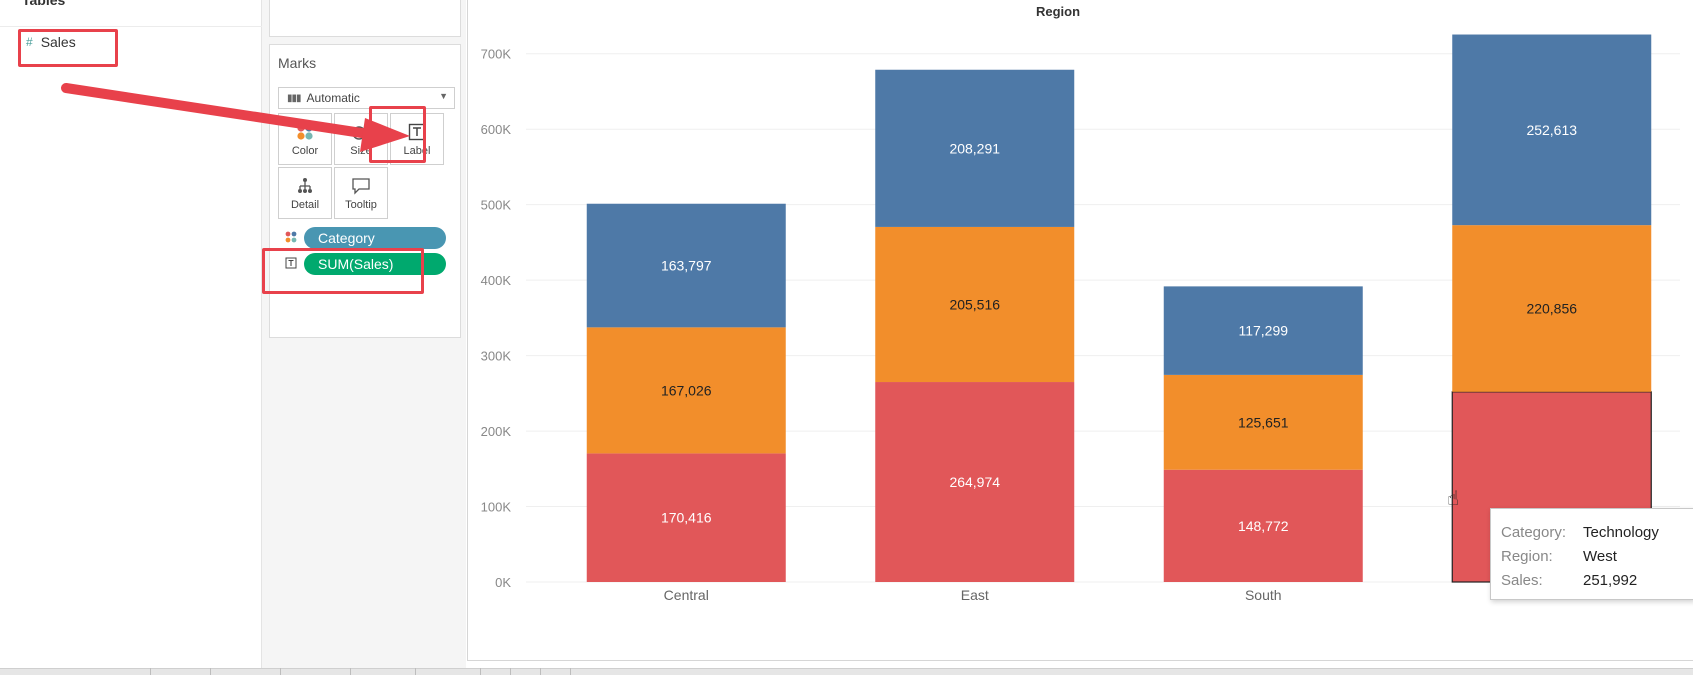 The height and width of the screenshot is (675, 1693). I want to click on tooltip-label: Tooltip, so click(361, 205).